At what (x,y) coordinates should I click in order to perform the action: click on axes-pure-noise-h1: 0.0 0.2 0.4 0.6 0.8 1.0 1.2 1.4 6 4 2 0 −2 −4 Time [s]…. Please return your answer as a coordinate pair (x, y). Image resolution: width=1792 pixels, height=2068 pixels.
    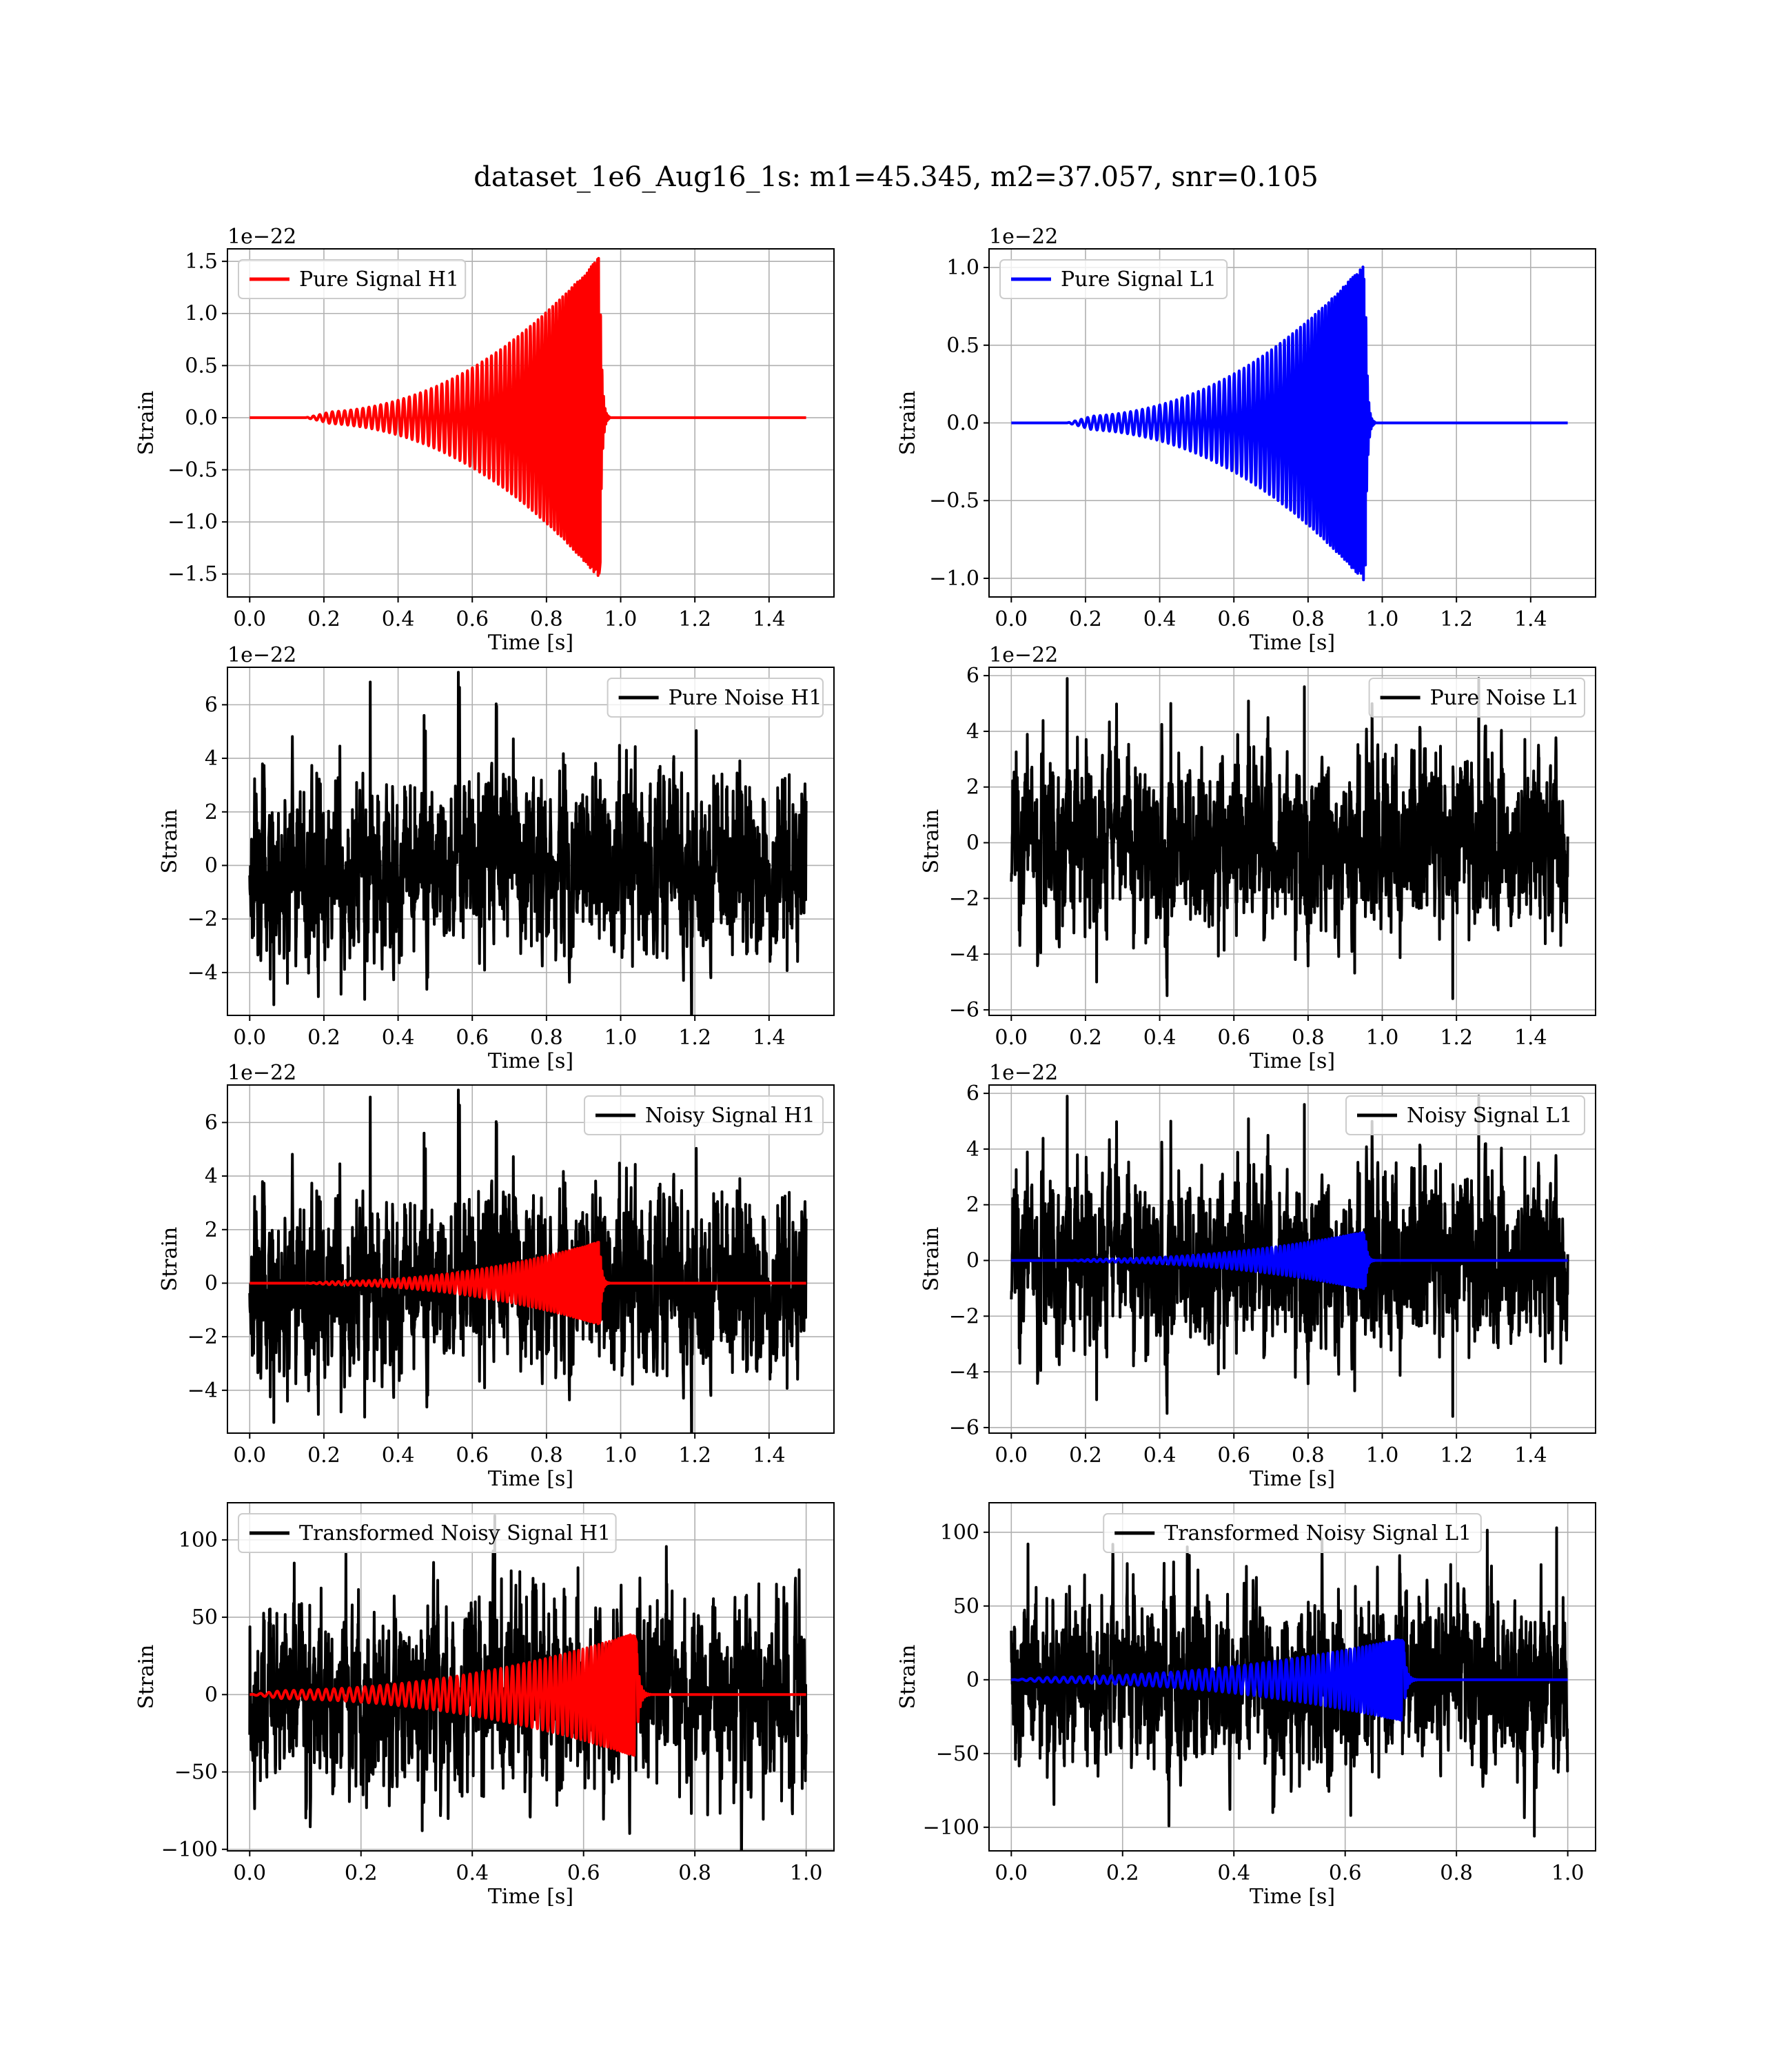
    Looking at the image, I should click on (496, 858).